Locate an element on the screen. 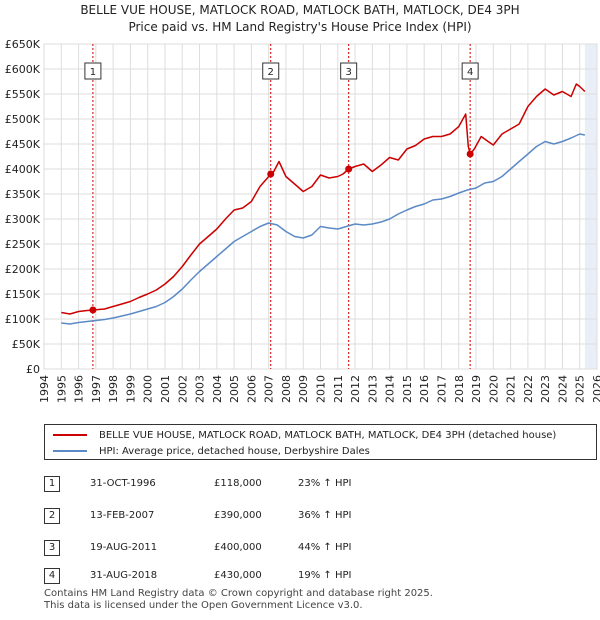 The image size is (600, 620). x-tick-label: 2020 is located at coordinates (493, 389).